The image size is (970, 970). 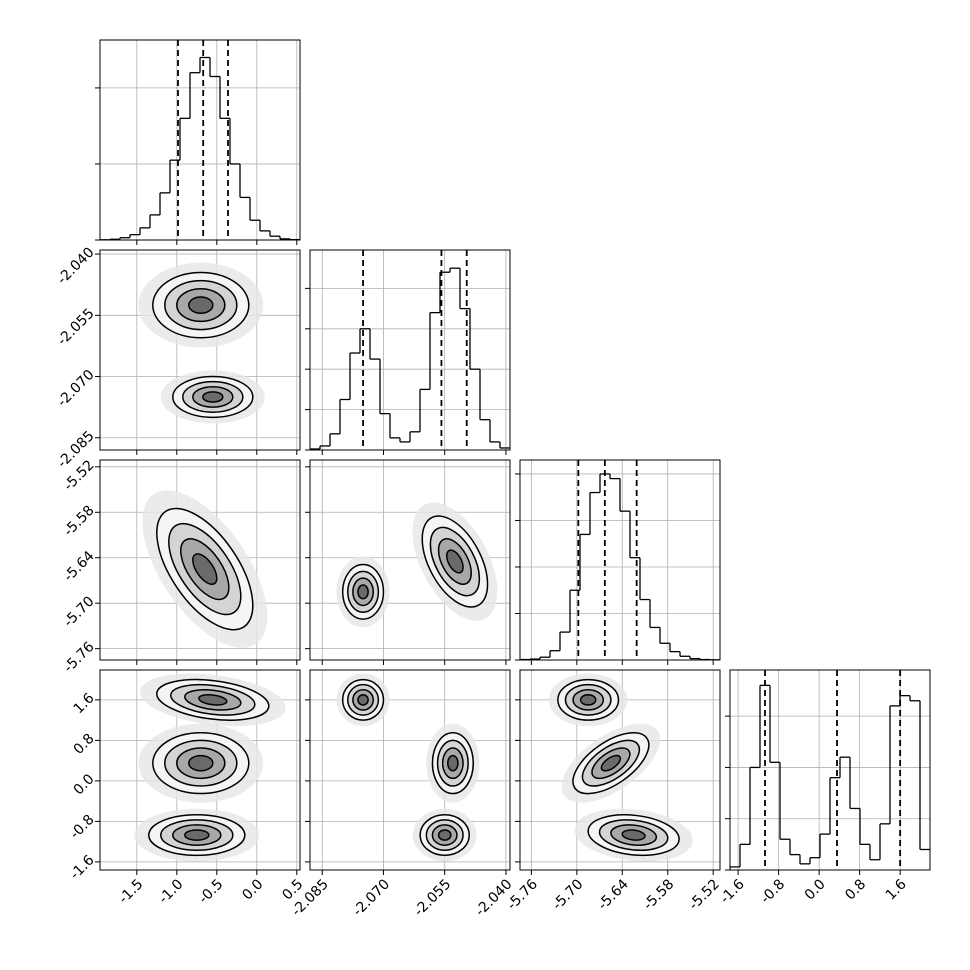 I want to click on y-tick-label: -5.76, so click(x=79, y=657).